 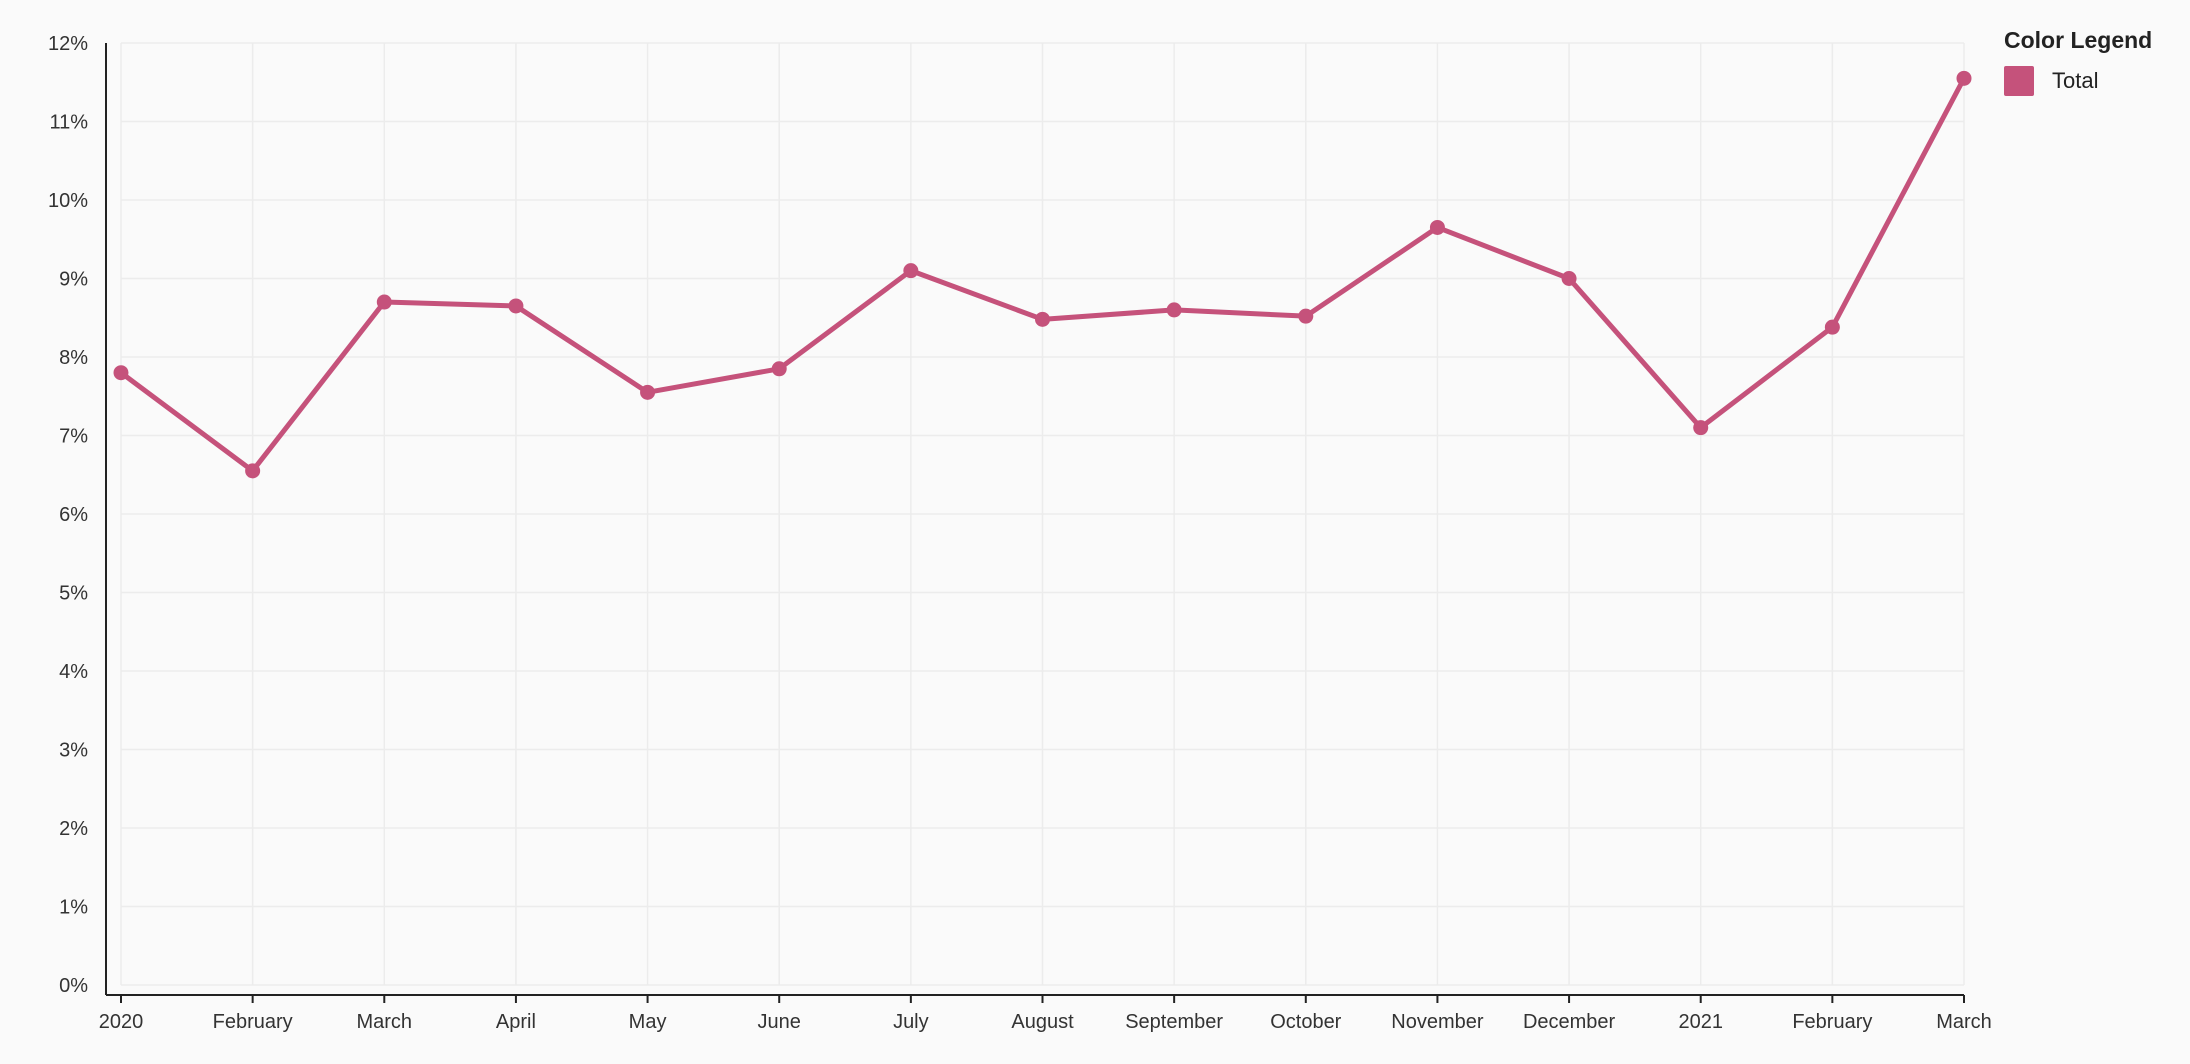 I want to click on x-tick-label: April, so click(x=516, y=1022).